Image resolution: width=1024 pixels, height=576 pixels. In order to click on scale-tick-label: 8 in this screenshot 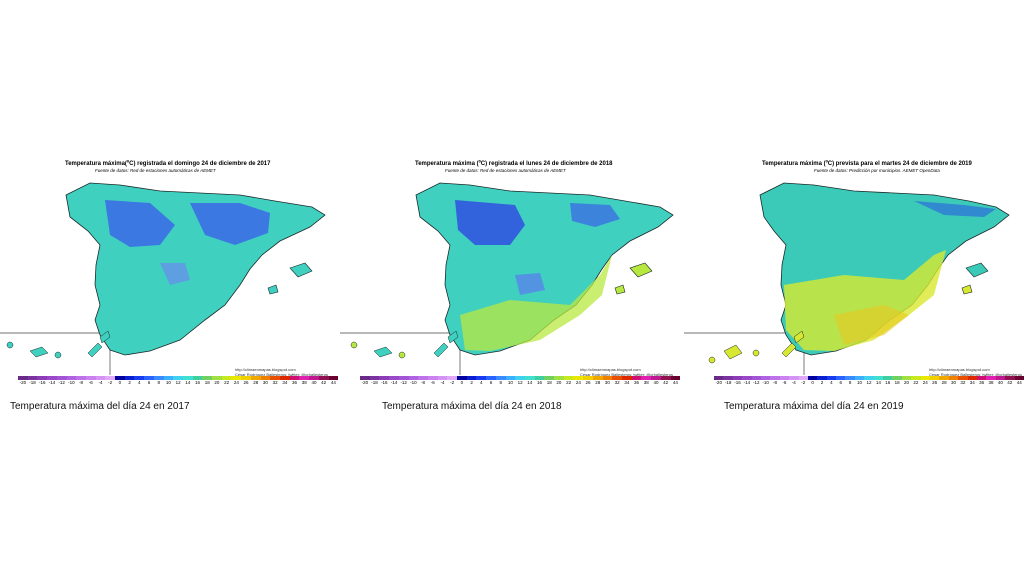, I will do `click(158, 382)`.